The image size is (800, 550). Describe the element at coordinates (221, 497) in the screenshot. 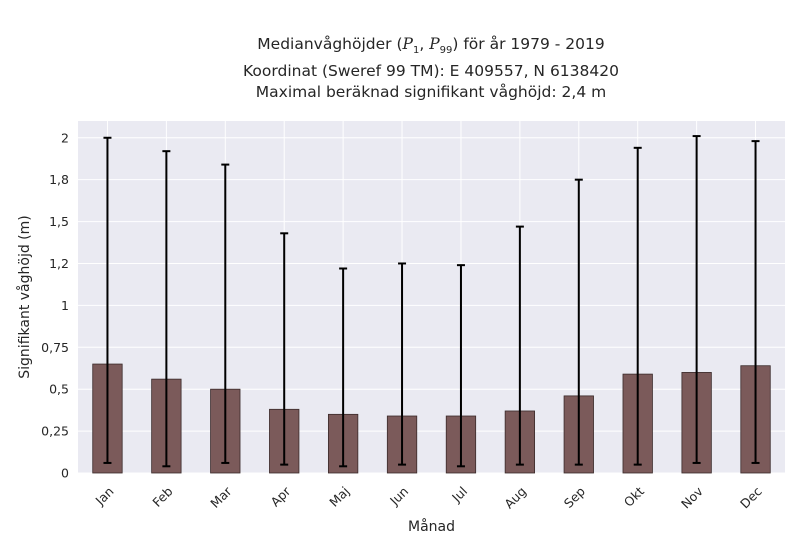

I see `x-tick-label: Mar` at that location.